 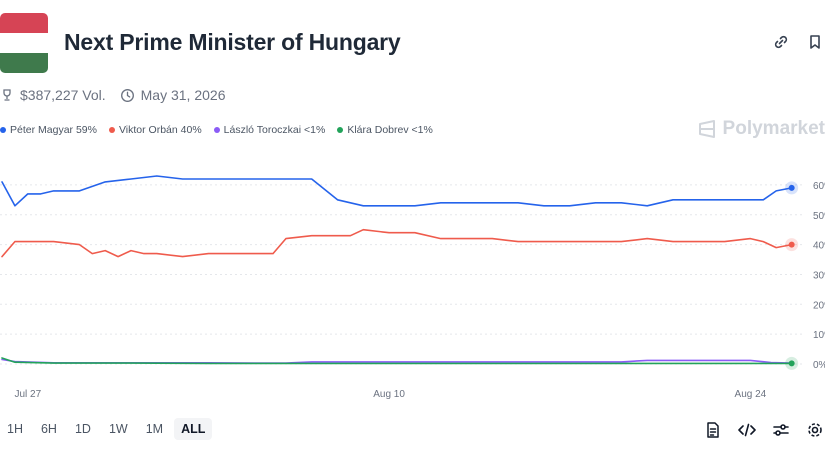 What do you see at coordinates (63, 95) in the screenshot?
I see `volume-text: $387,227 Vol.` at bounding box center [63, 95].